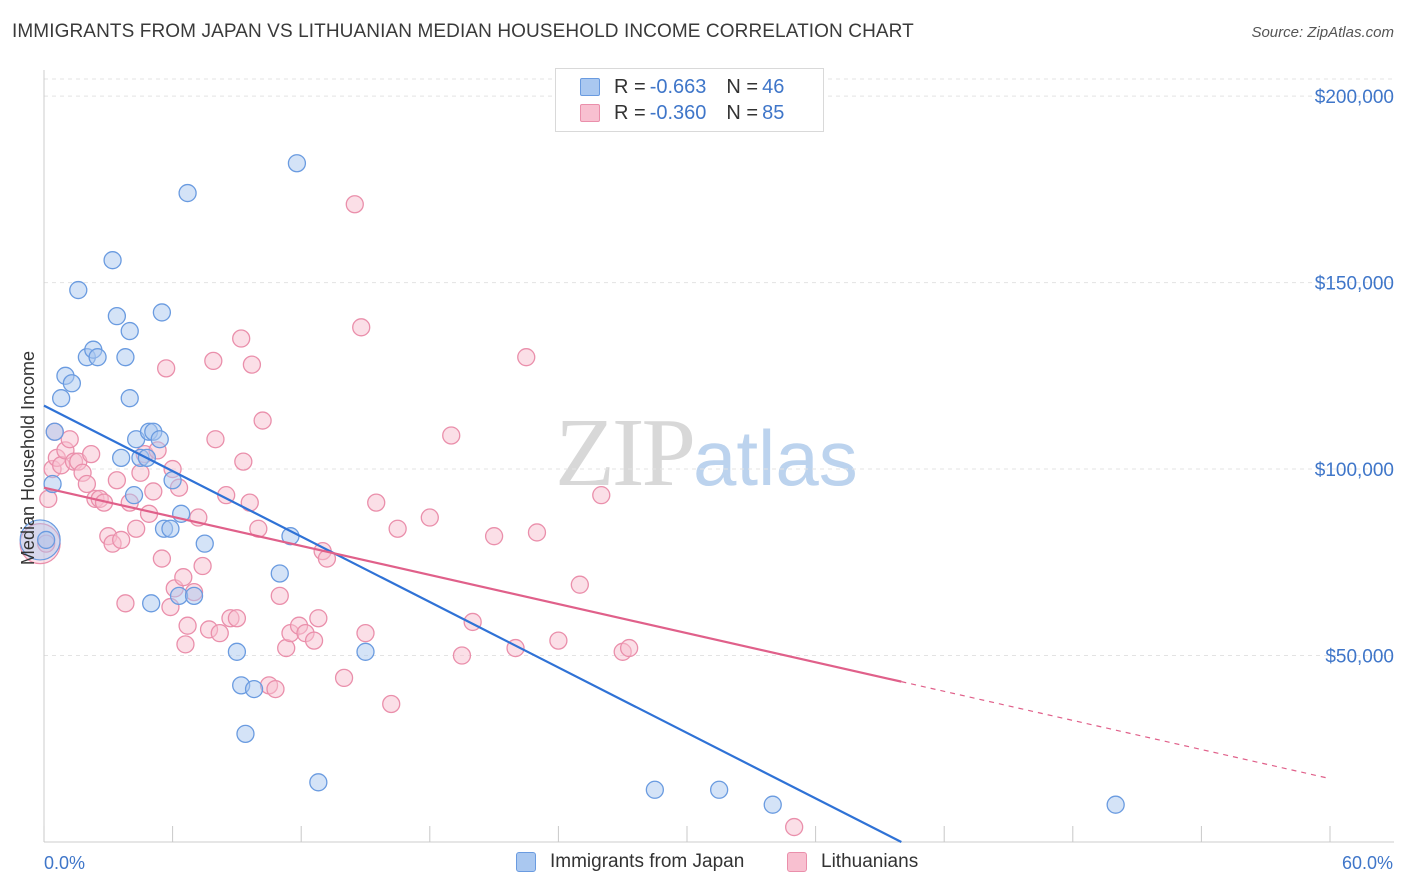 The height and width of the screenshot is (892, 1406). What do you see at coordinates (647, 861) in the screenshot?
I see `legend-label: Immigrants from Japan` at bounding box center [647, 861].